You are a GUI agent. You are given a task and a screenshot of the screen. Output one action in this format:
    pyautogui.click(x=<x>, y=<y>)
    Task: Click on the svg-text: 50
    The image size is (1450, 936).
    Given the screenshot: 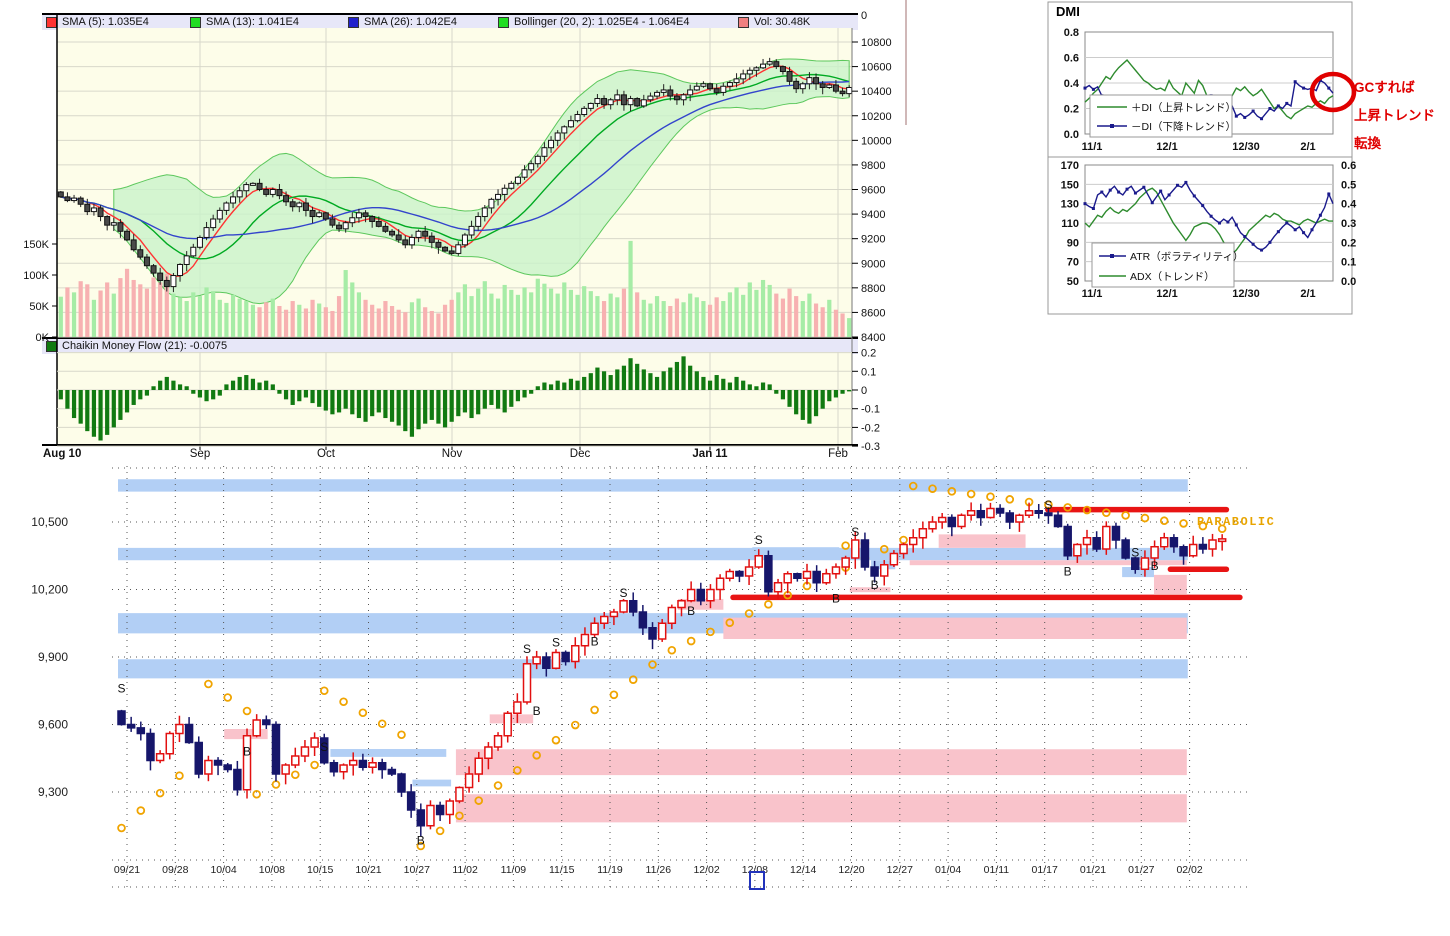 What is the action you would take?
    pyautogui.click(x=1073, y=282)
    